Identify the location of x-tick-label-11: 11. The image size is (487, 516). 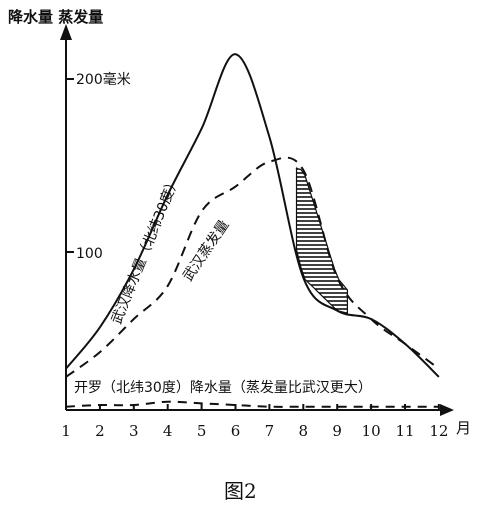
(404, 431).